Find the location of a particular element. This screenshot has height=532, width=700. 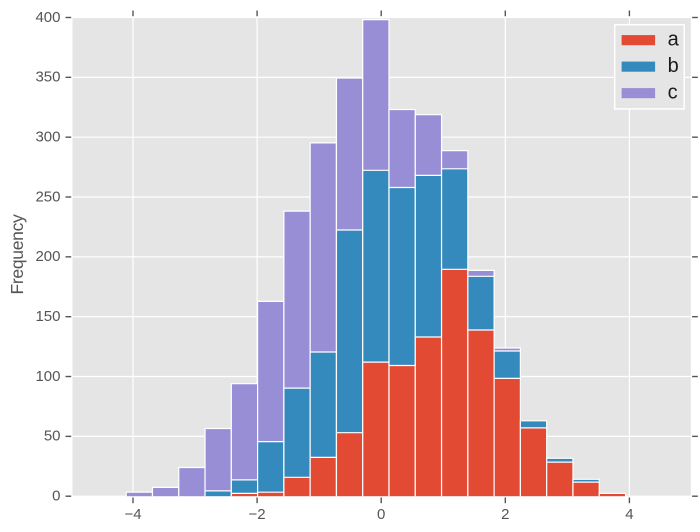

svg-text: a is located at coordinates (674, 39).